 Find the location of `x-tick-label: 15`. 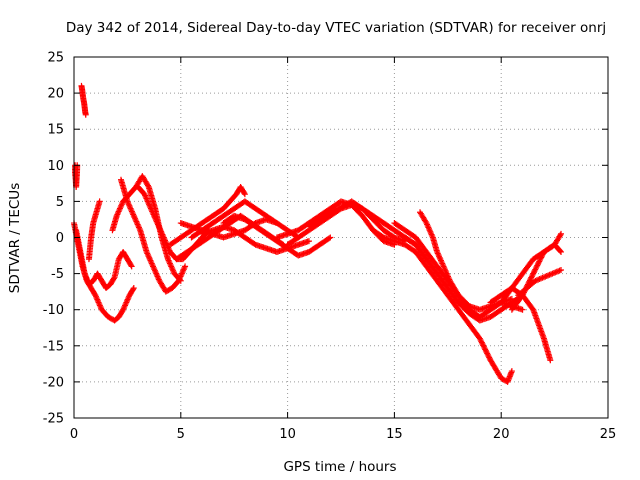

x-tick-label: 15 is located at coordinates (394, 434).